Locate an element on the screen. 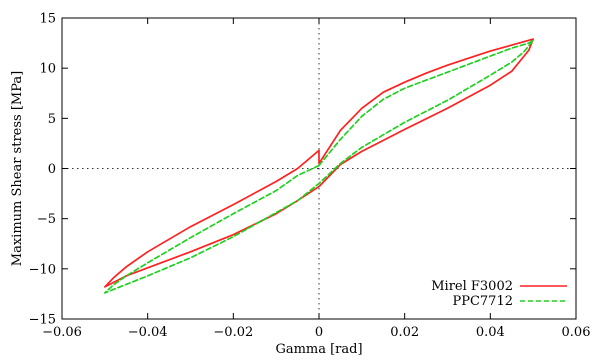  y-axis-tick-labels: −15 −10 −5 0 5 10 15 is located at coordinates (42, 170).